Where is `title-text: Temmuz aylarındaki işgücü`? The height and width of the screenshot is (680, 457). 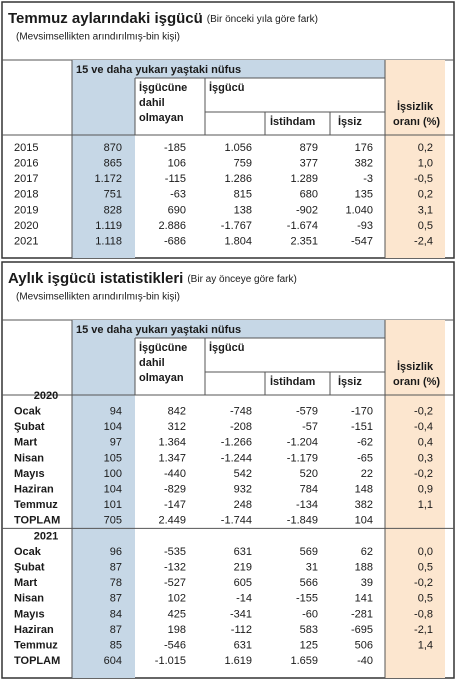 title-text: Temmuz aylarındaki işgücü is located at coordinates (105, 18).